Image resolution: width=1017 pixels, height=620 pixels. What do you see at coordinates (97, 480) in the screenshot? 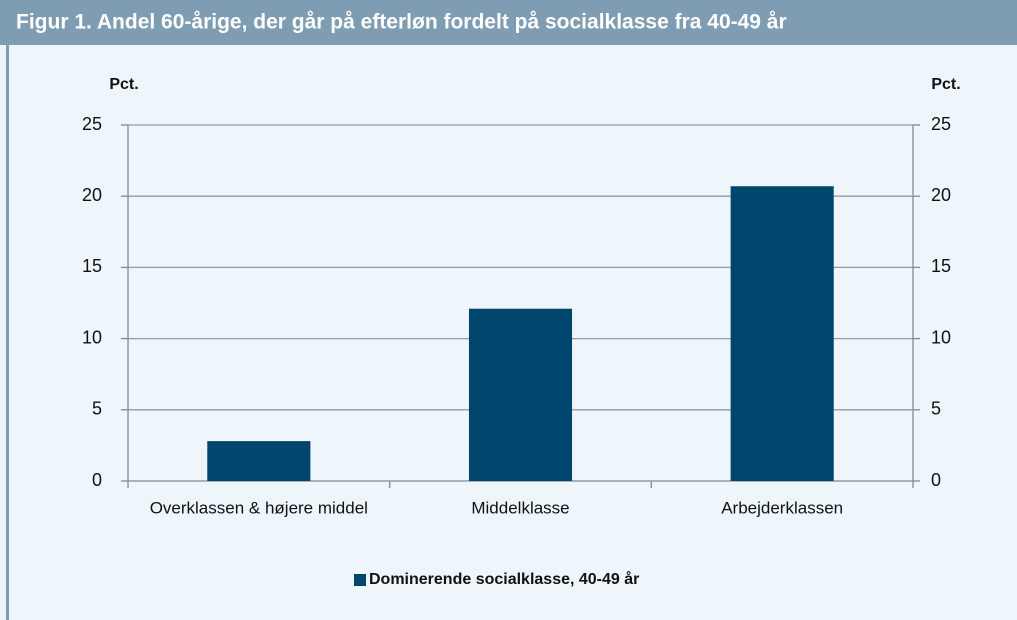
I see `y-tick-label: 0` at bounding box center [97, 480].